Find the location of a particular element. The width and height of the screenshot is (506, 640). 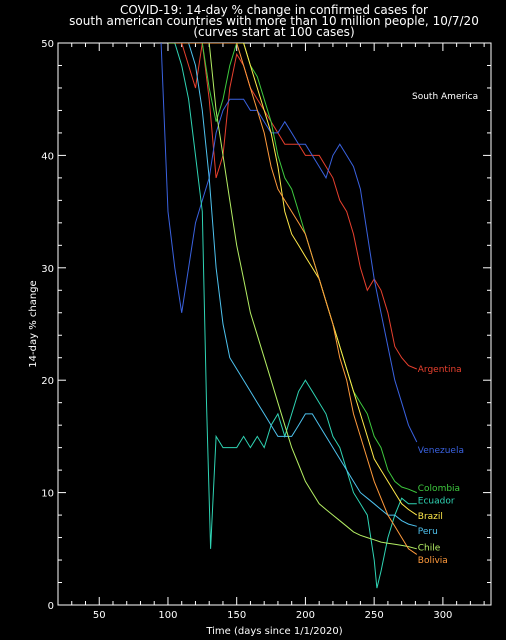

x-tick-label: 250 is located at coordinates (374, 615).